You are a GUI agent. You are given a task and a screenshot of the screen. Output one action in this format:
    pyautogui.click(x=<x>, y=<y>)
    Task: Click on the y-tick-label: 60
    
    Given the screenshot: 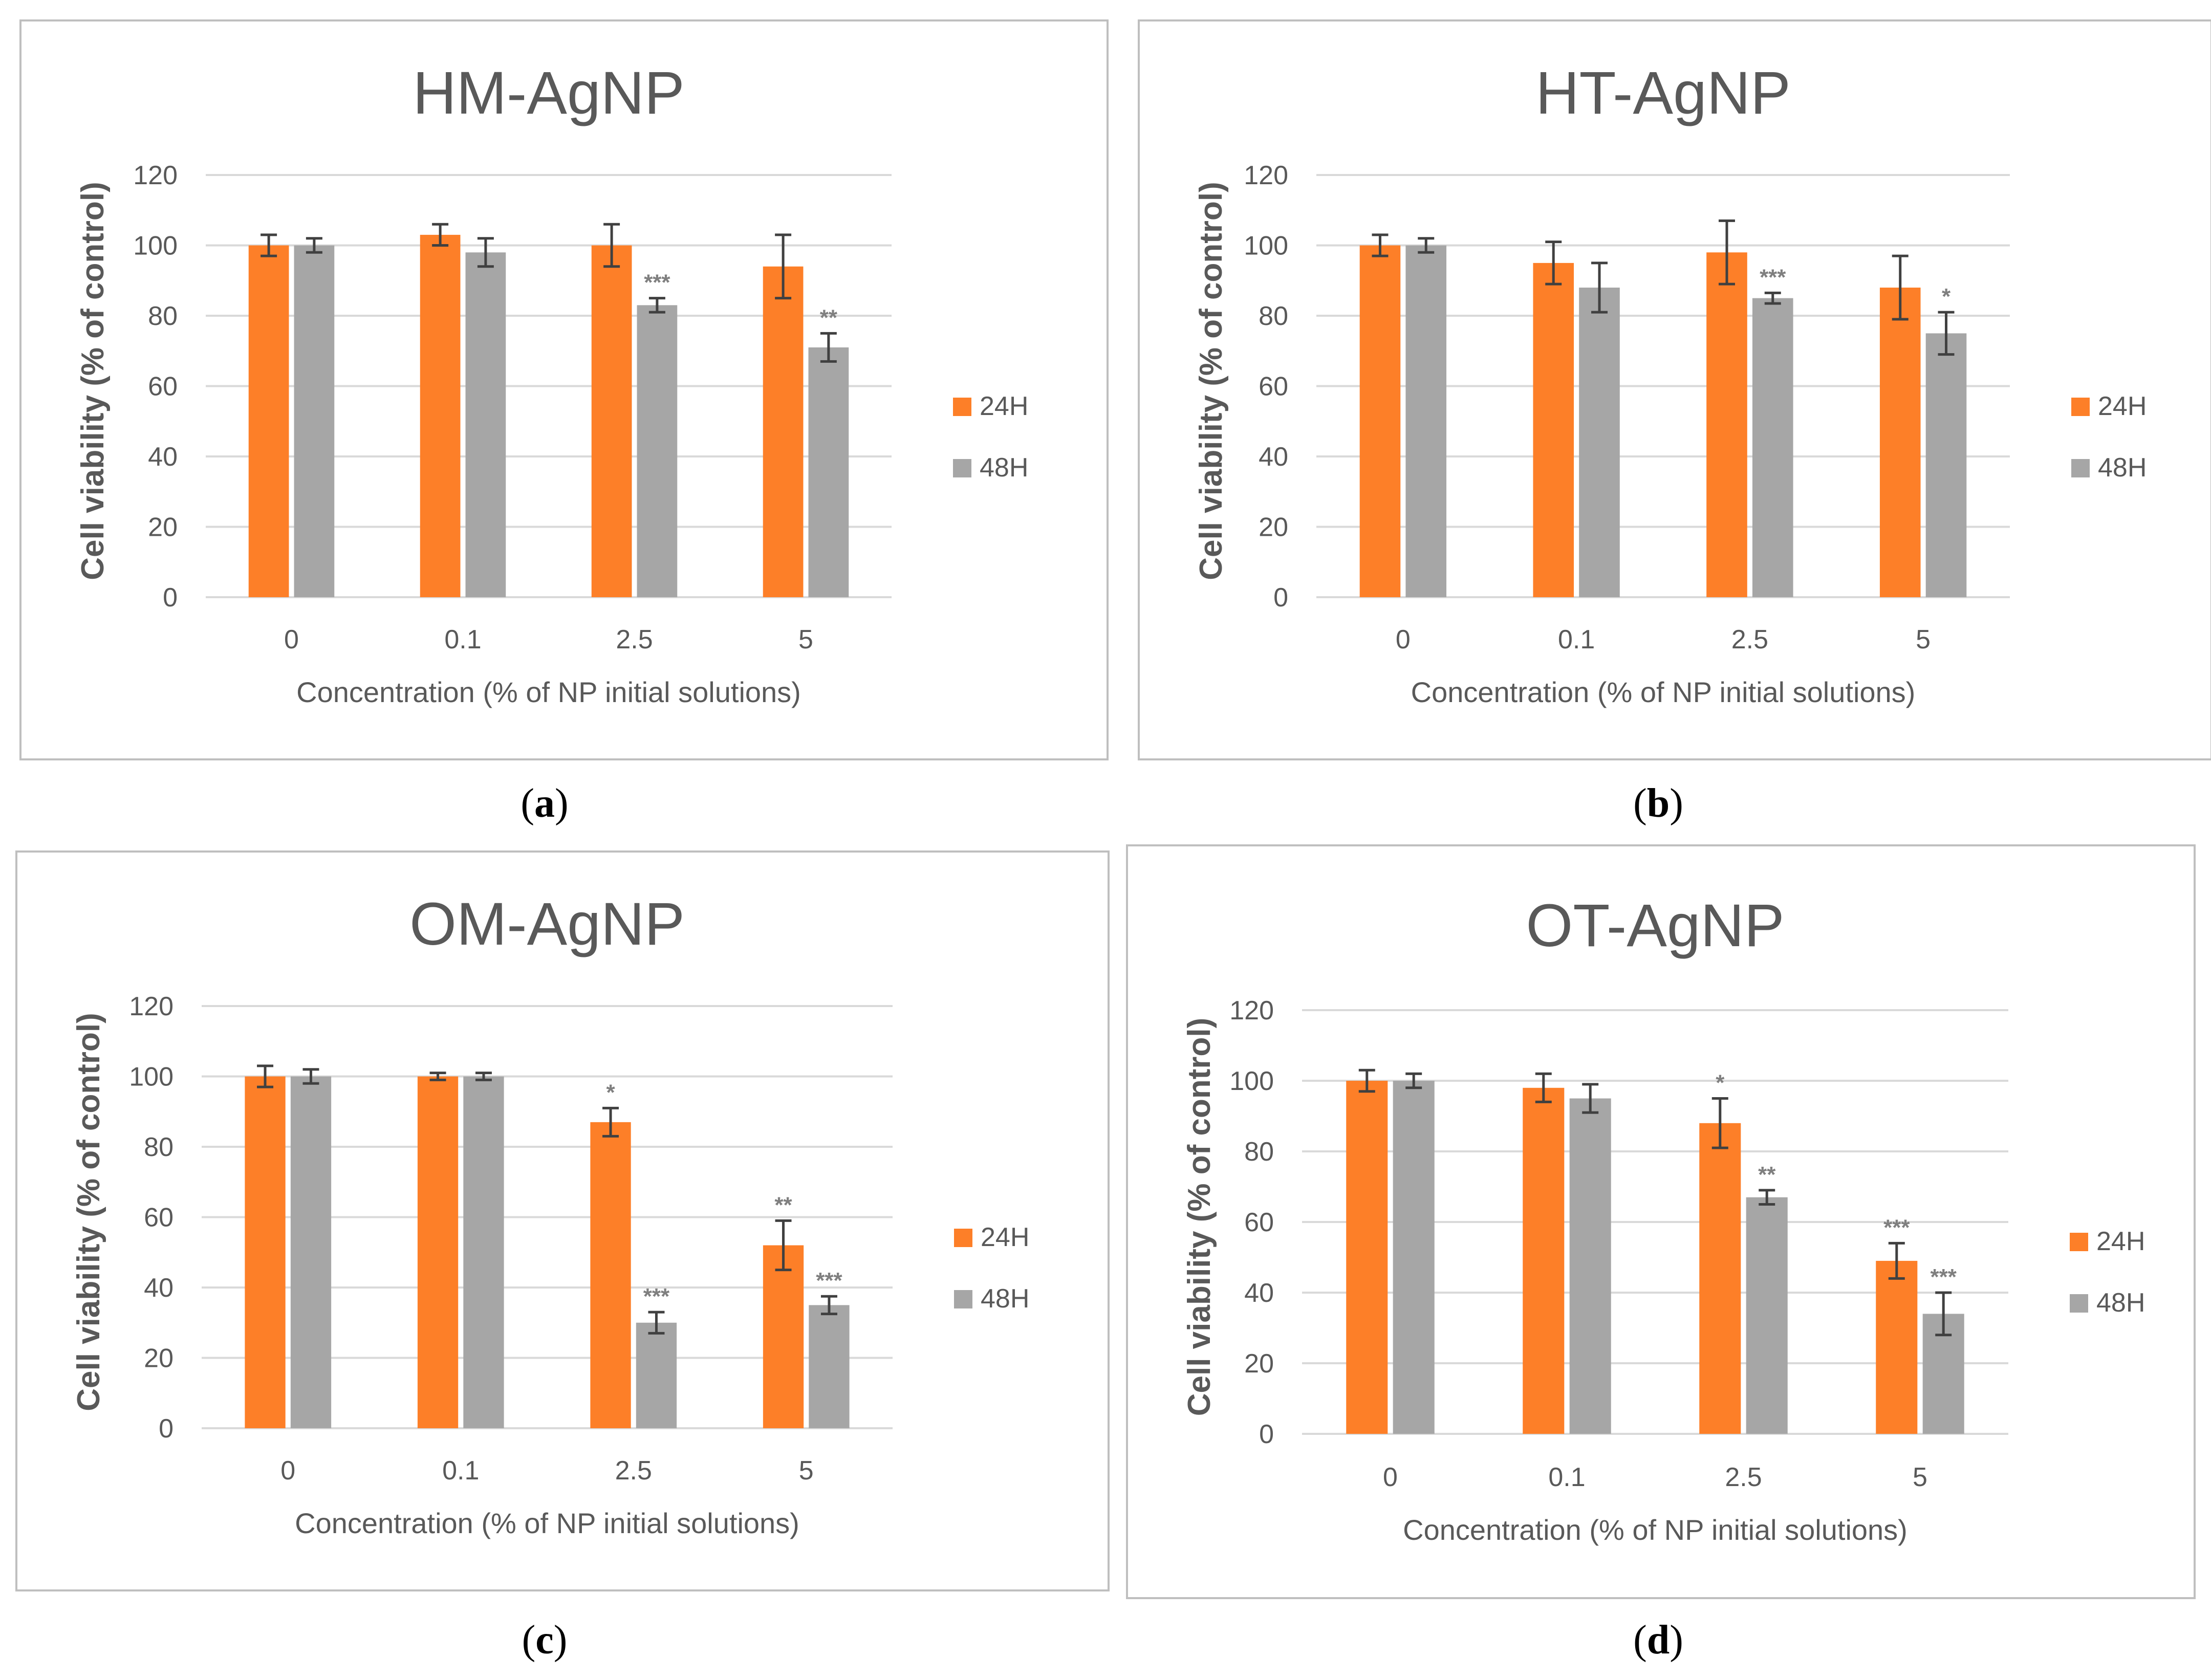 What is the action you would take?
    pyautogui.click(x=159, y=1218)
    